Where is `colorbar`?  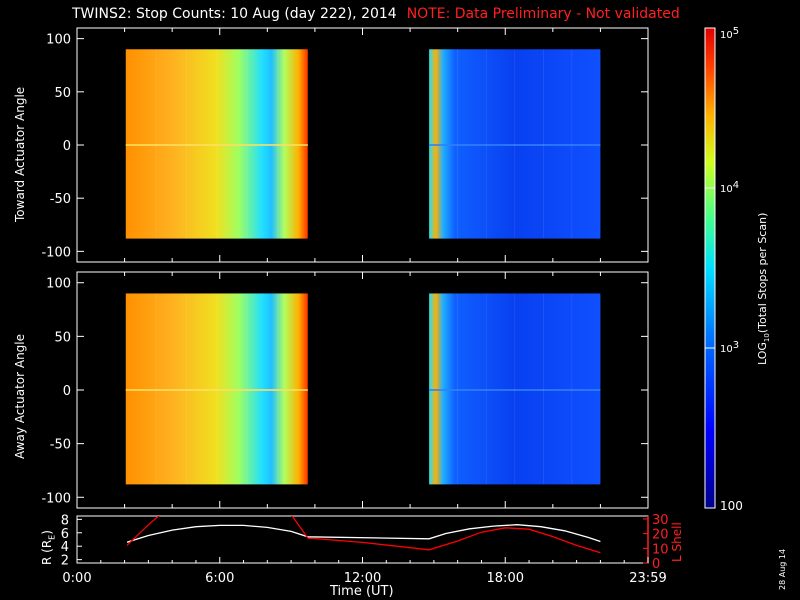
colorbar is located at coordinates (710, 268).